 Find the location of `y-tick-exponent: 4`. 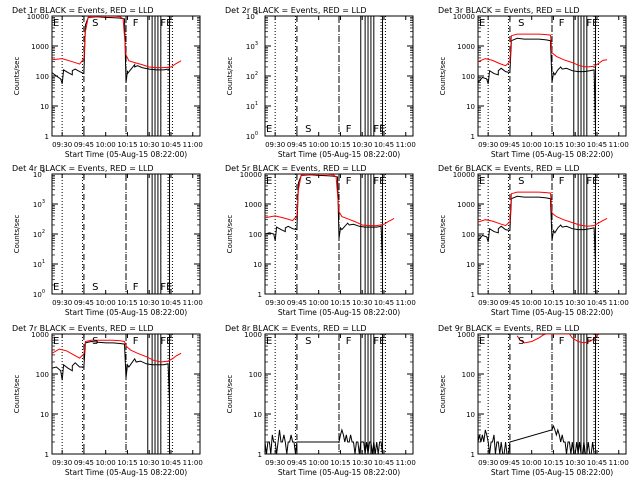

y-tick-exponent: 4 is located at coordinates (43, 172).